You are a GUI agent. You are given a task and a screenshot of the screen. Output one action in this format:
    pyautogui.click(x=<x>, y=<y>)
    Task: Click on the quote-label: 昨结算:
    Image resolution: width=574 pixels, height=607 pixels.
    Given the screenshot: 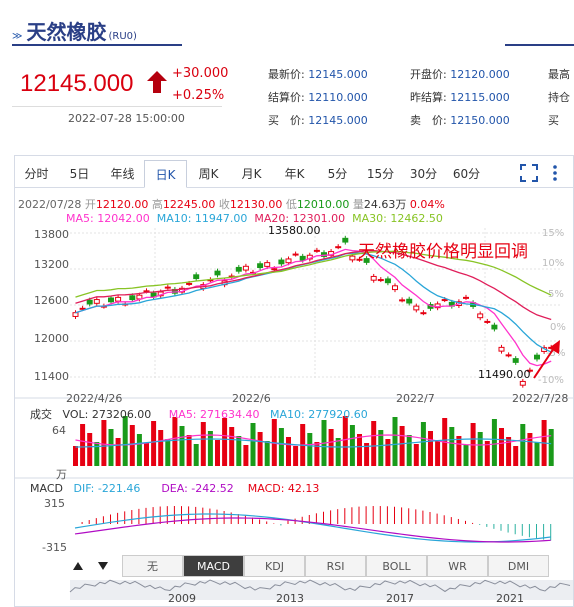 What is the action you would take?
    pyautogui.click(x=428, y=97)
    